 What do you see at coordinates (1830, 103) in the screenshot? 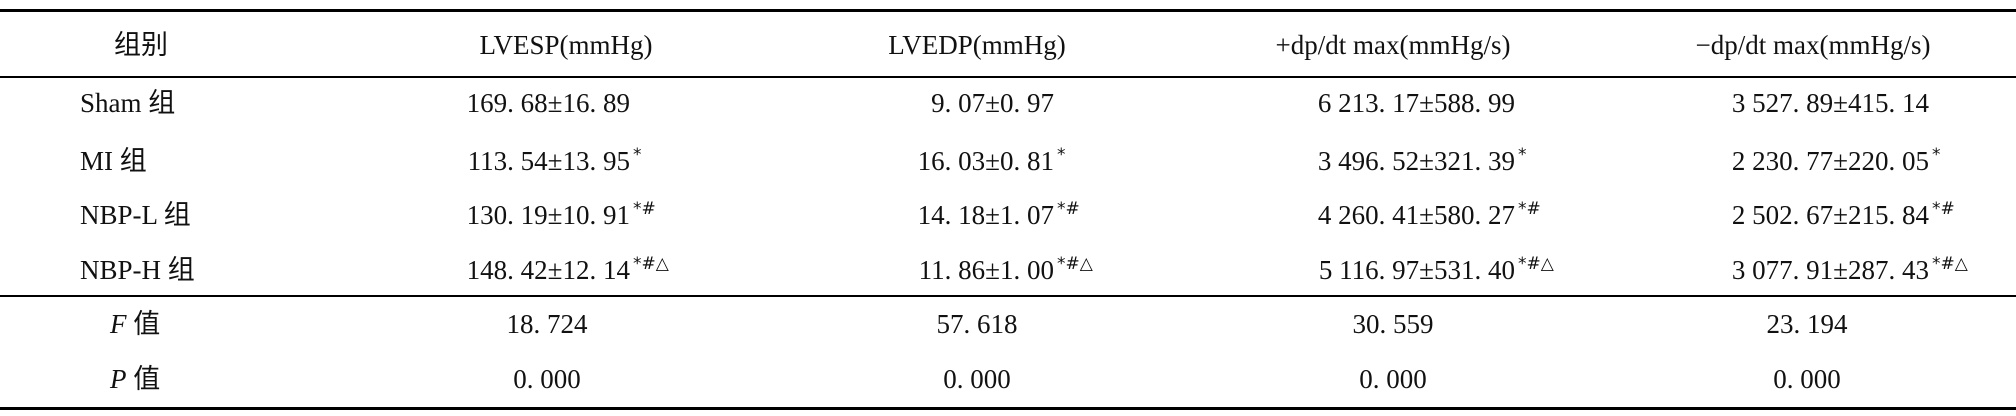
I see `table-cell: 3 527. 89±415. 14` at bounding box center [1830, 103].